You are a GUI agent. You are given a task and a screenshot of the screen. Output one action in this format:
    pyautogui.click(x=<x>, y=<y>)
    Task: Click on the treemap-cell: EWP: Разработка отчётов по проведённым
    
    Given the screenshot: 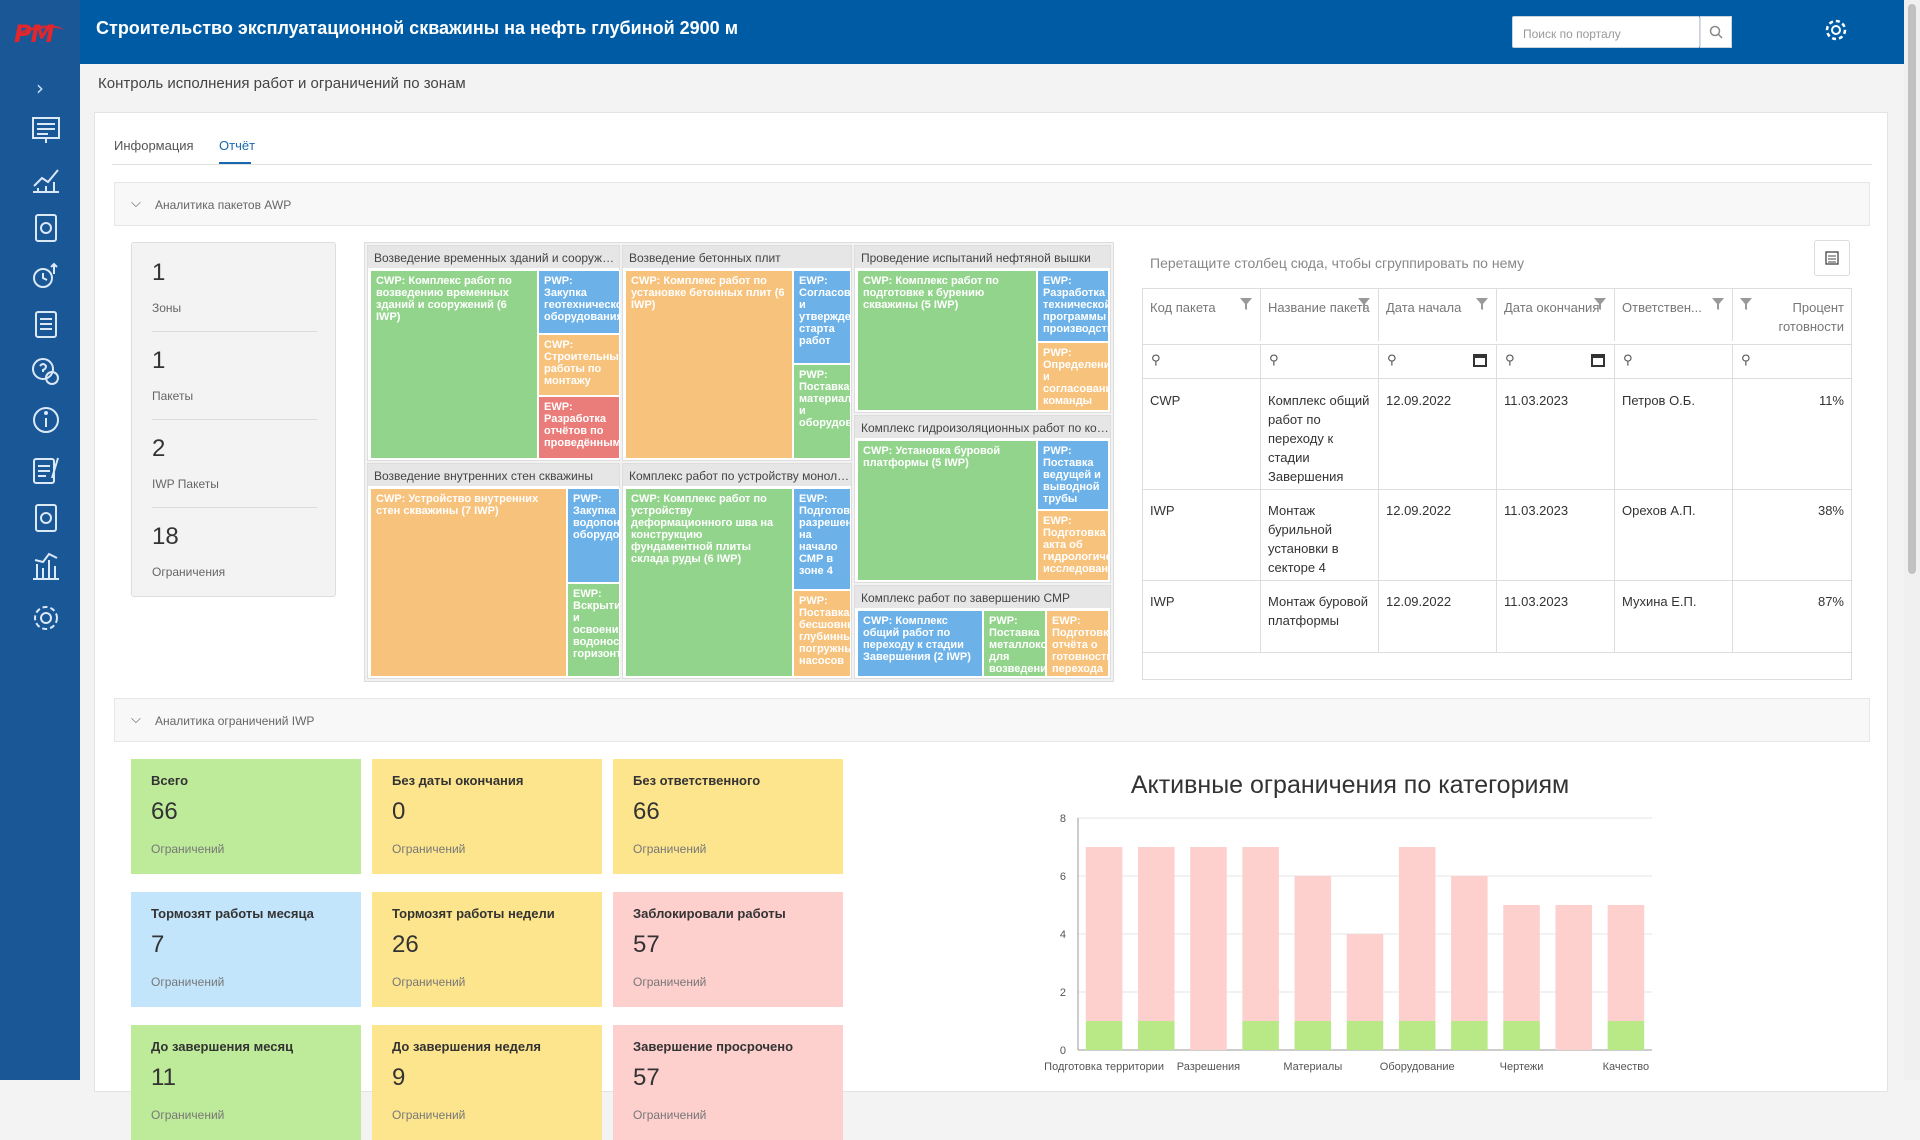 What is the action you would take?
    pyautogui.click(x=579, y=427)
    